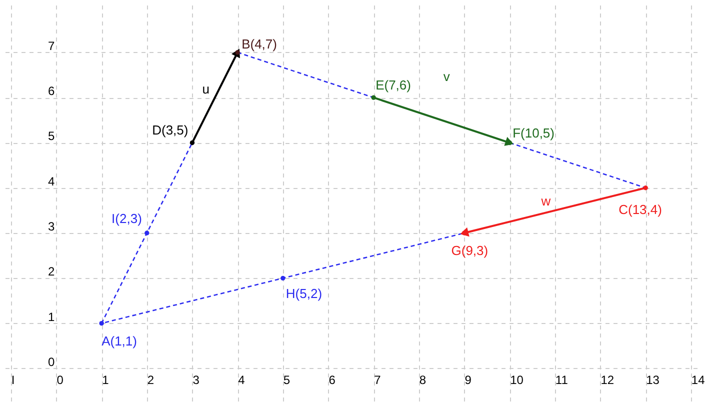  What do you see at coordinates (206, 89) in the screenshot?
I see `series-label: u` at bounding box center [206, 89].